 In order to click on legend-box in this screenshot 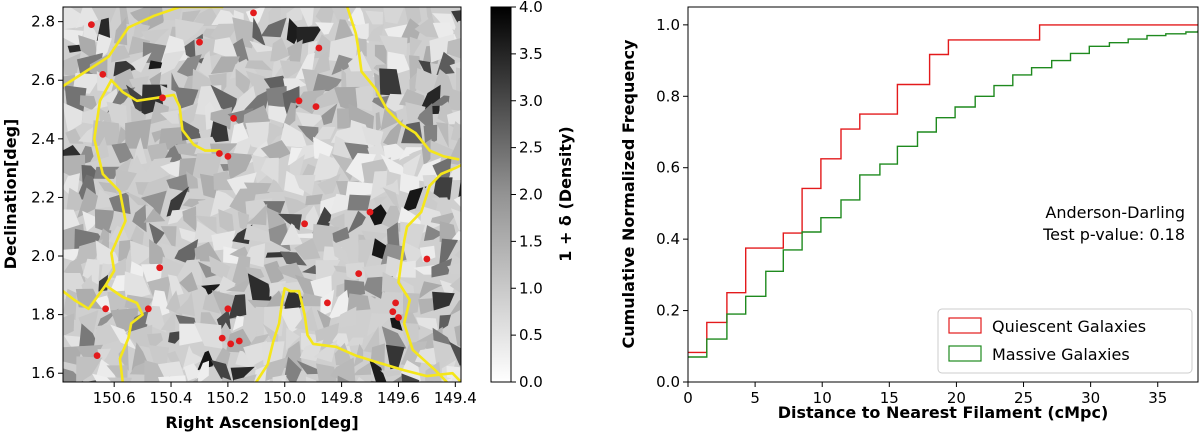, I will do `click(1065, 341)`.